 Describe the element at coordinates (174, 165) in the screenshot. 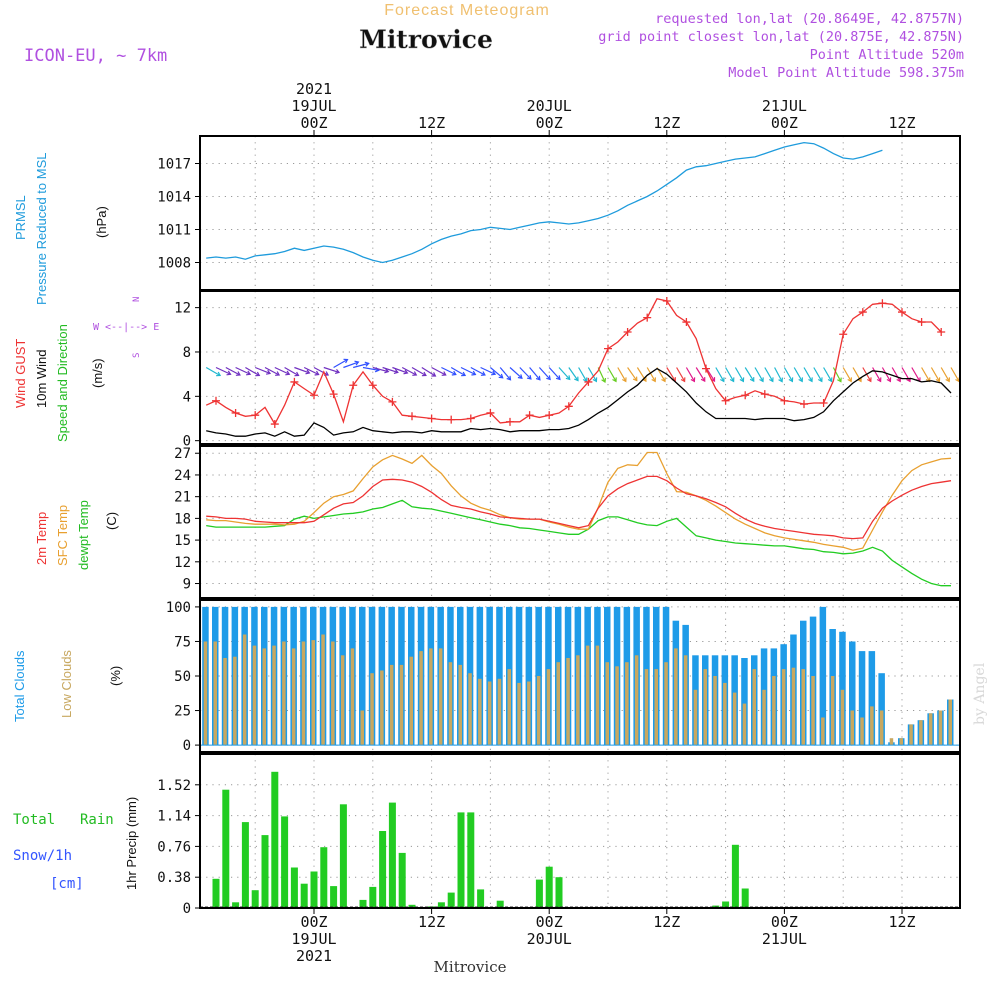

I see `y-tick-label: 1017` at that location.